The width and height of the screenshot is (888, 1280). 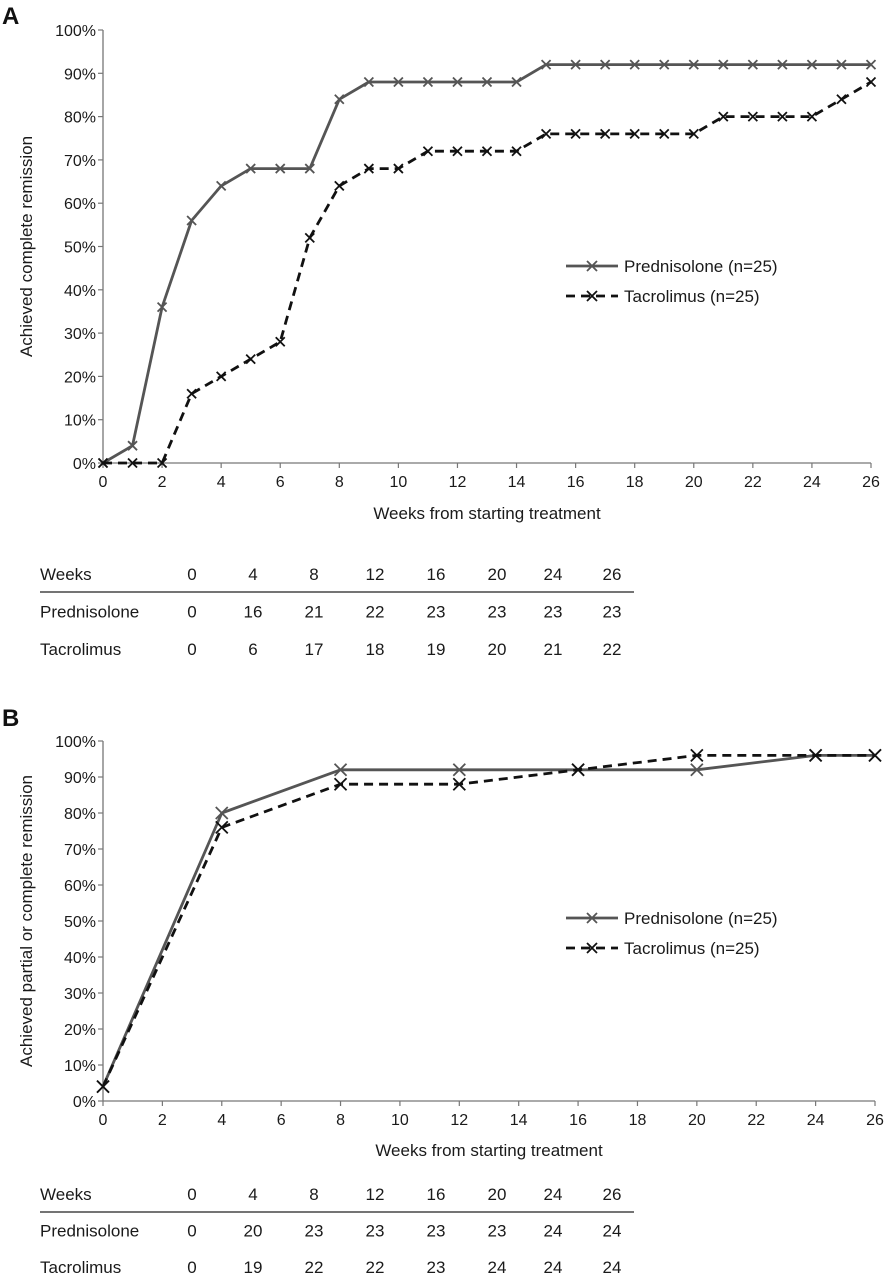 What do you see at coordinates (75, 742) in the screenshot?
I see `y-tick-label: 100%` at bounding box center [75, 742].